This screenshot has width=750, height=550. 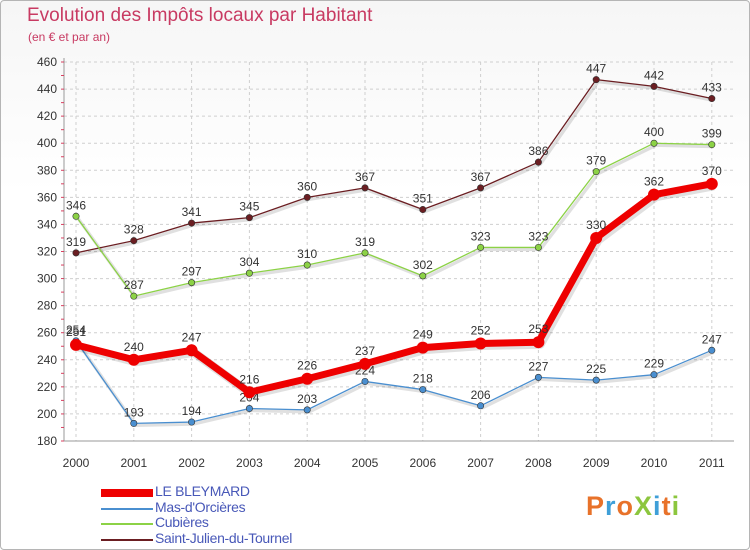 What do you see at coordinates (307, 463) in the screenshot?
I see `x-tick-label: 2004` at bounding box center [307, 463].